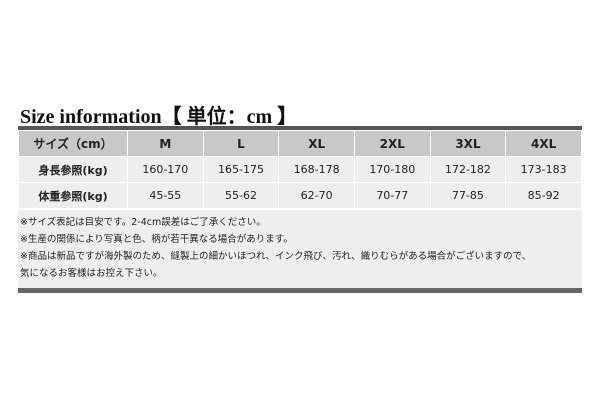 Image resolution: width=600 pixels, height=400 pixels. Describe the element at coordinates (468, 169) in the screenshot. I see `table-cell: 172-182` at that location.